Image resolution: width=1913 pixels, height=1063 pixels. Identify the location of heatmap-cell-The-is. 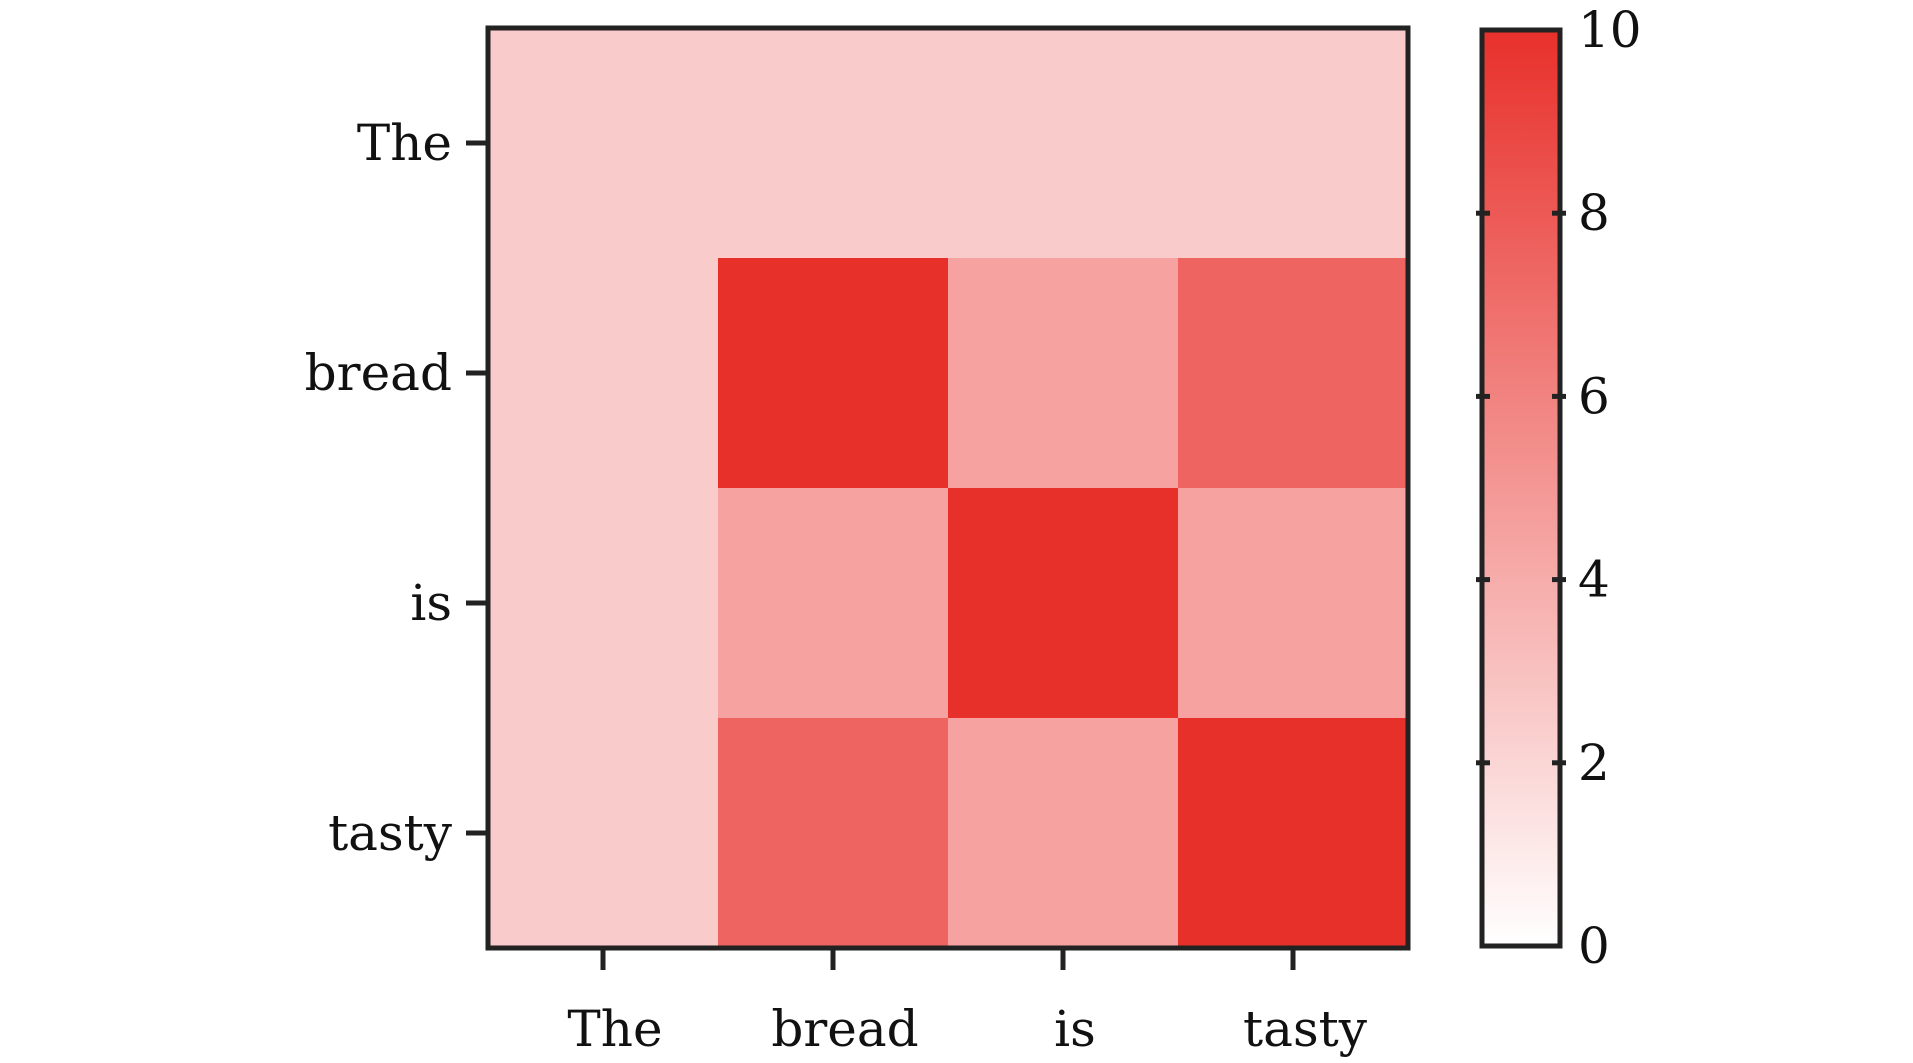
(1063, 143).